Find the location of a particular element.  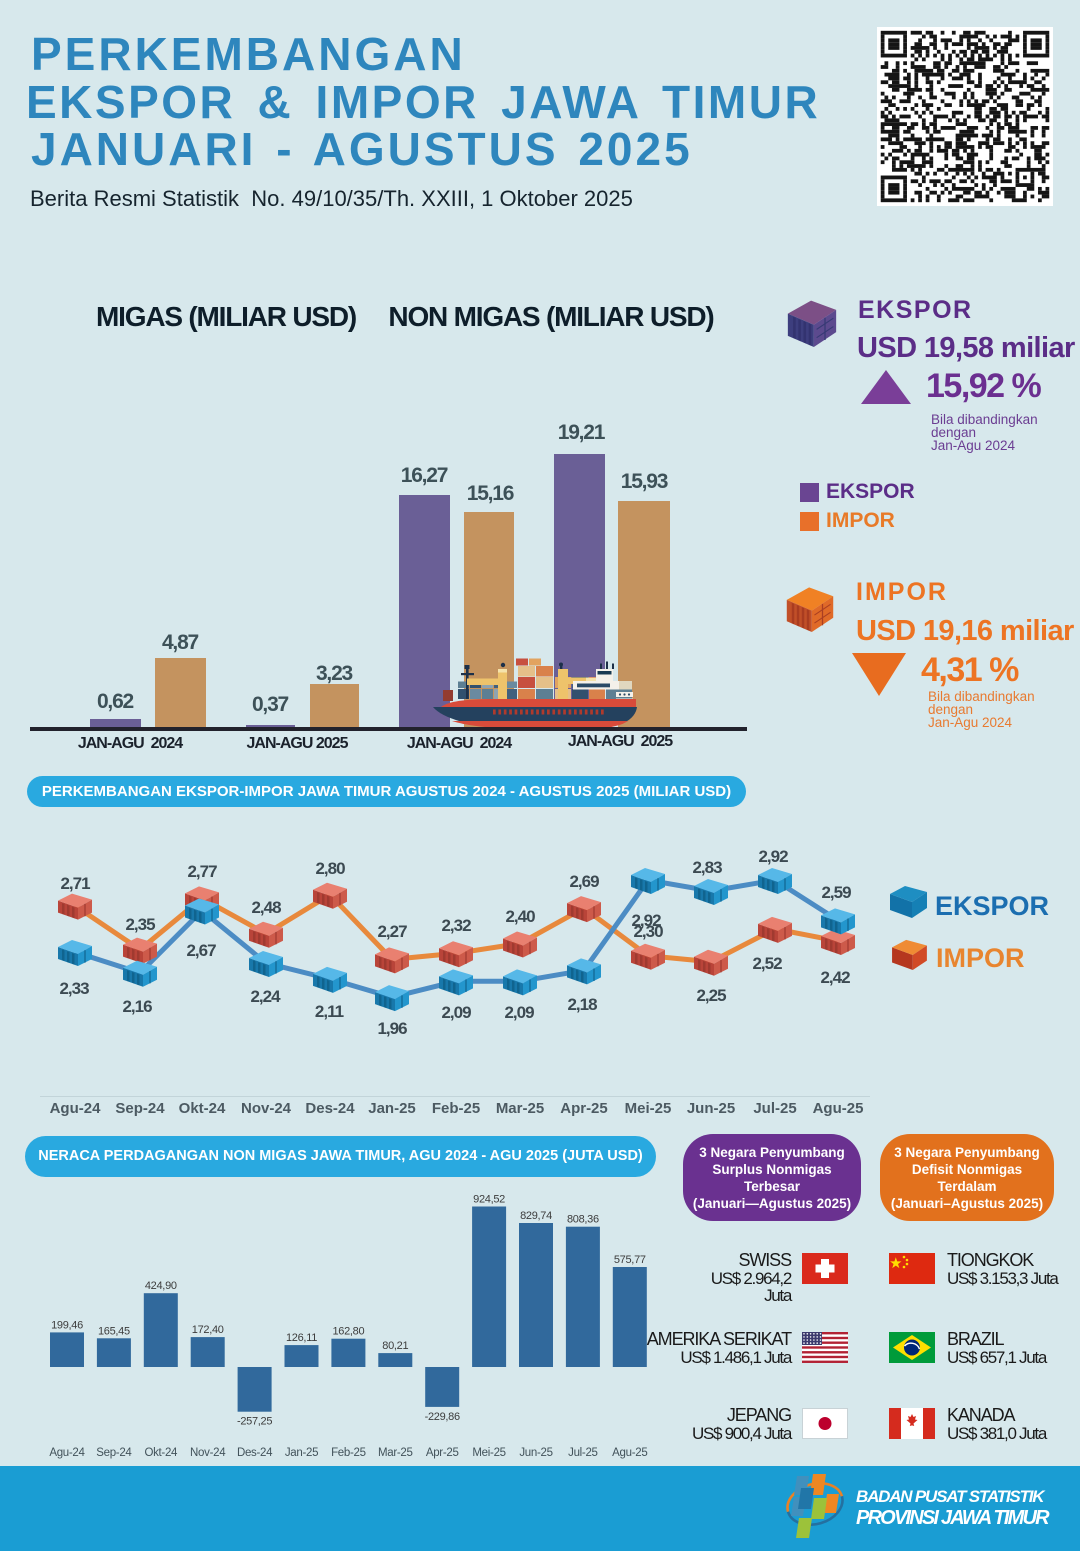

svg-text: 2,18 is located at coordinates (582, 1004).